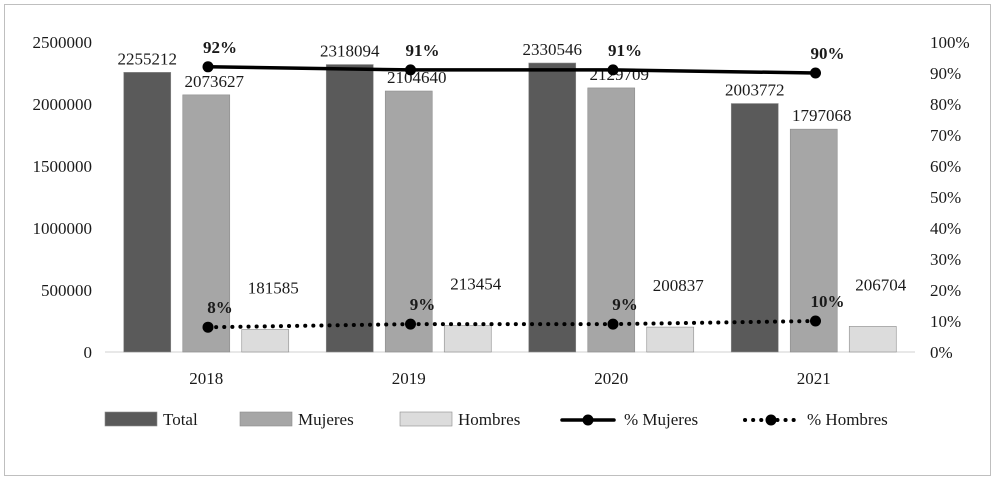 This screenshot has width=997, height=482. Describe the element at coordinates (881, 284) in the screenshot. I see `bar-data-label: 206704` at that location.